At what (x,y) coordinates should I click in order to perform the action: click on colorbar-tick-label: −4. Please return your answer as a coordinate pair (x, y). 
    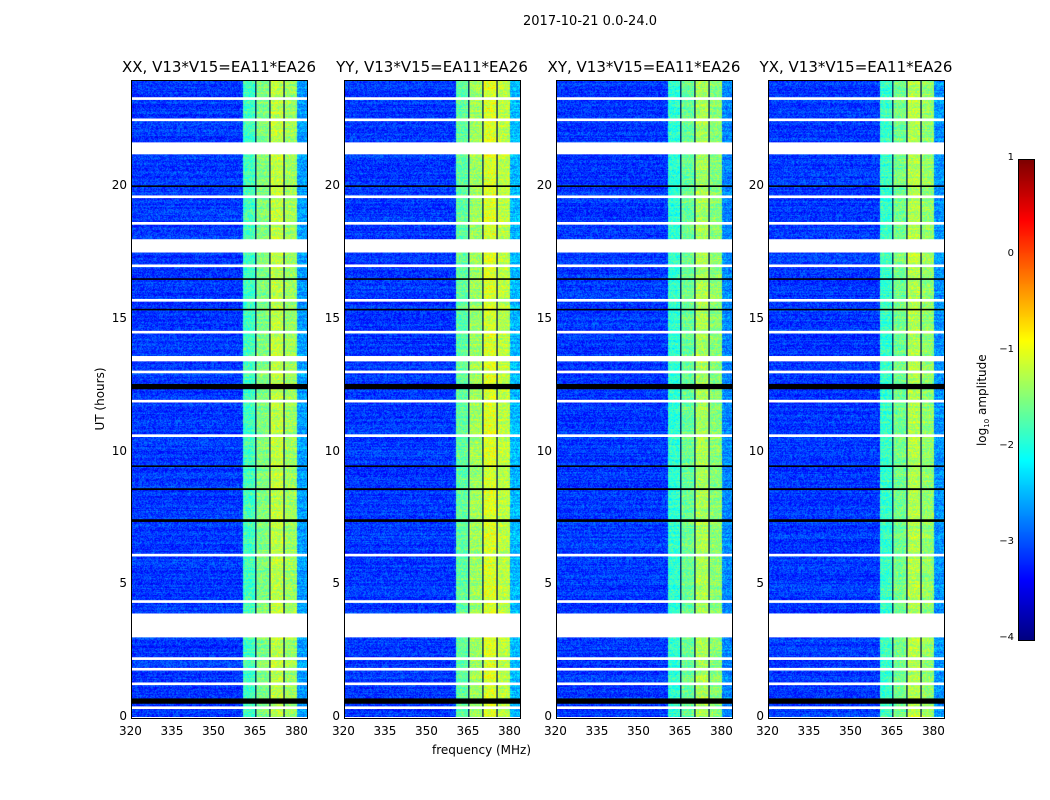
    Looking at the image, I should click on (1006, 637).